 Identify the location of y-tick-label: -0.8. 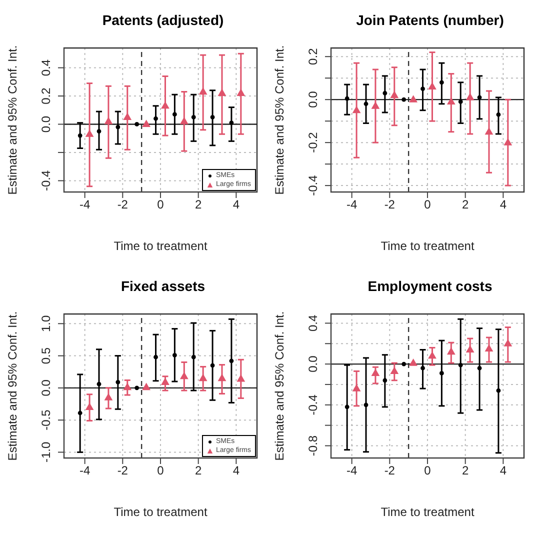
(313, 445).